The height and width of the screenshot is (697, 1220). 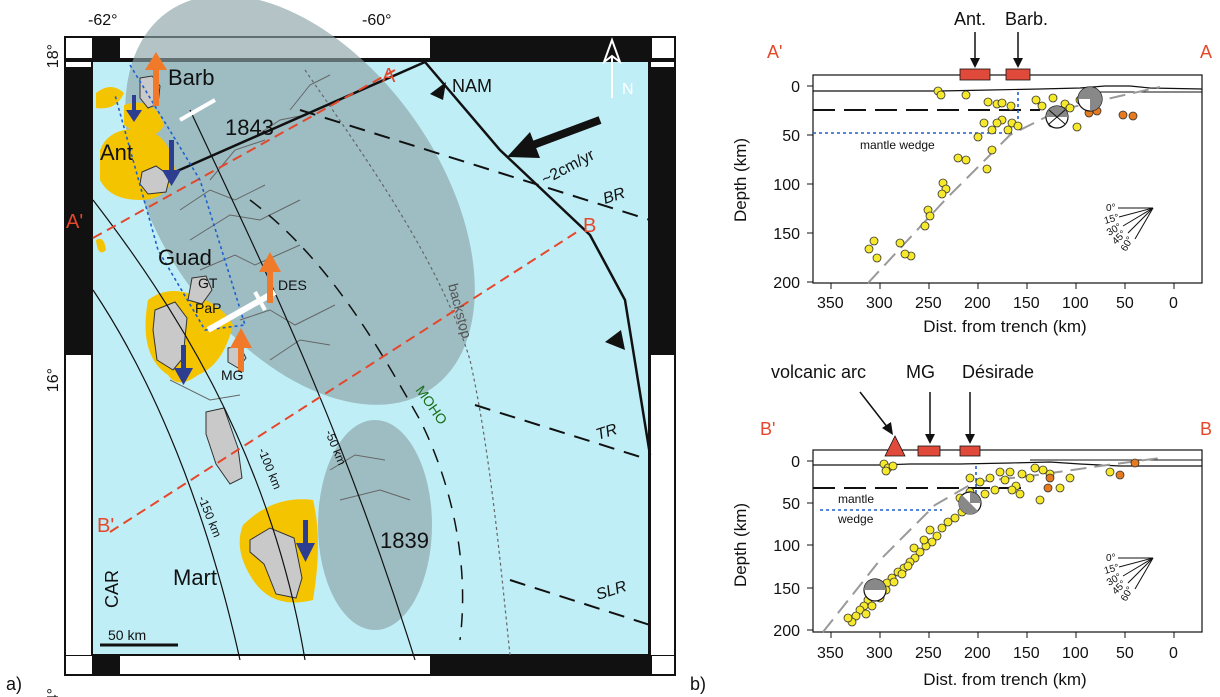 I want to click on section-b-dip-fan, so click(x=1136, y=573).